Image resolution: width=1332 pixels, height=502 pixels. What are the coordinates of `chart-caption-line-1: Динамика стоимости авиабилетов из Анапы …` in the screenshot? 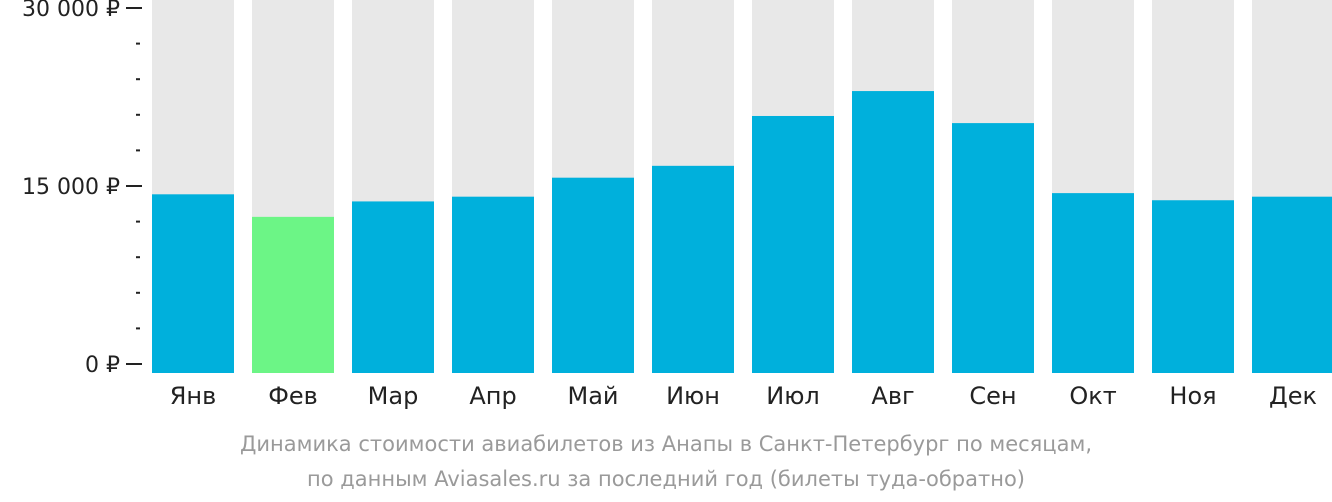 It's located at (665, 444).